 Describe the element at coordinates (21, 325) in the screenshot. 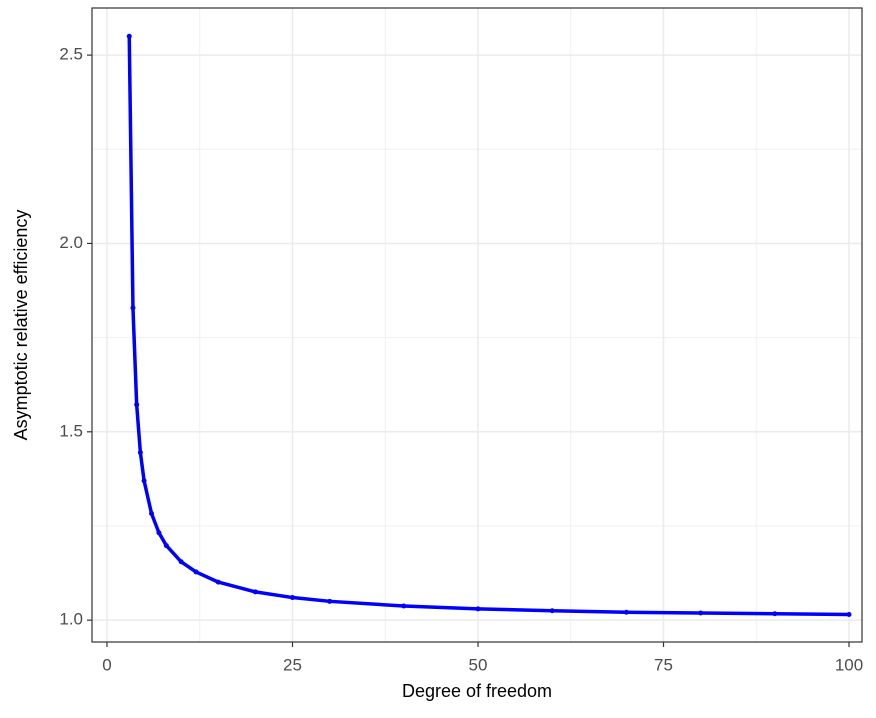

I see `y-axis-title: Asymptotic relative efficiency` at that location.